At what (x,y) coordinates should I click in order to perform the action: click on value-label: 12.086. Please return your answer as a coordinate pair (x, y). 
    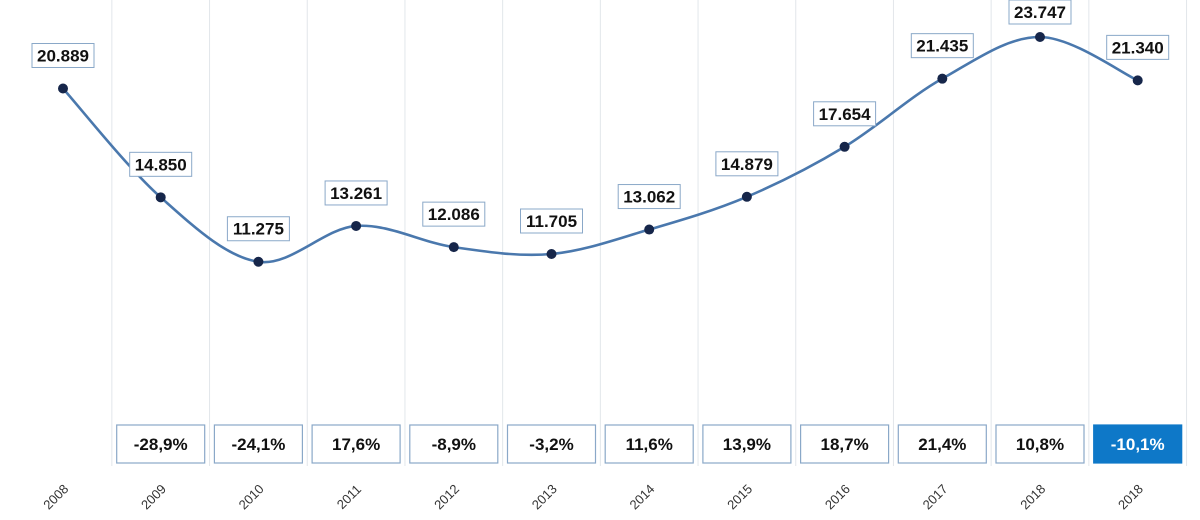
    Looking at the image, I should click on (454, 214).